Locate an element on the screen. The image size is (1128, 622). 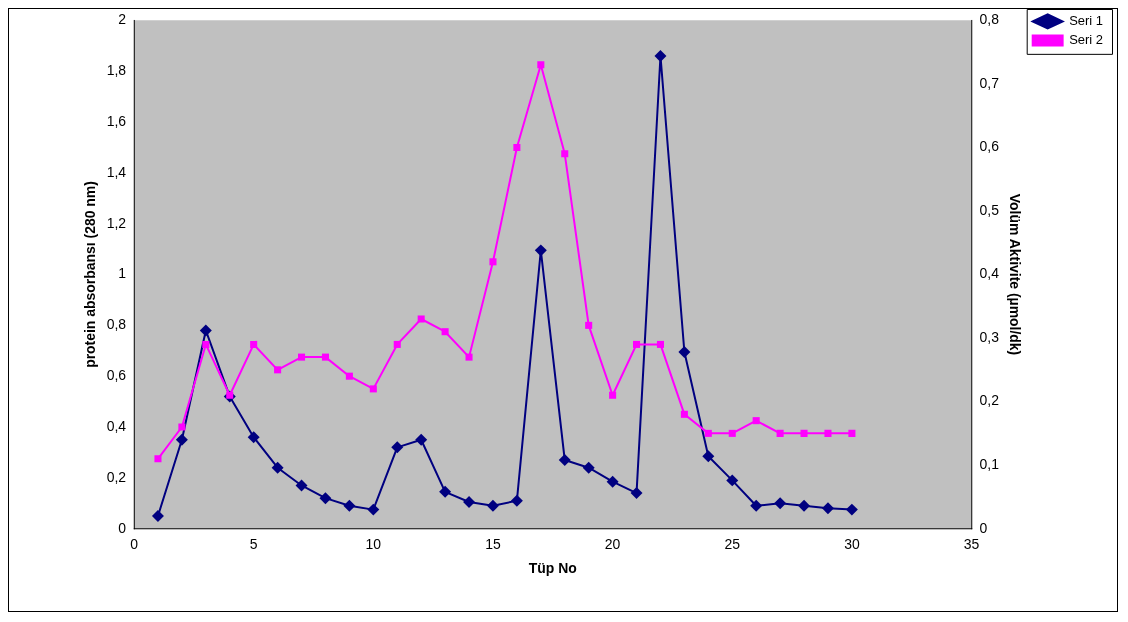
y2-tick-label: 0,7 is located at coordinates (989, 82).